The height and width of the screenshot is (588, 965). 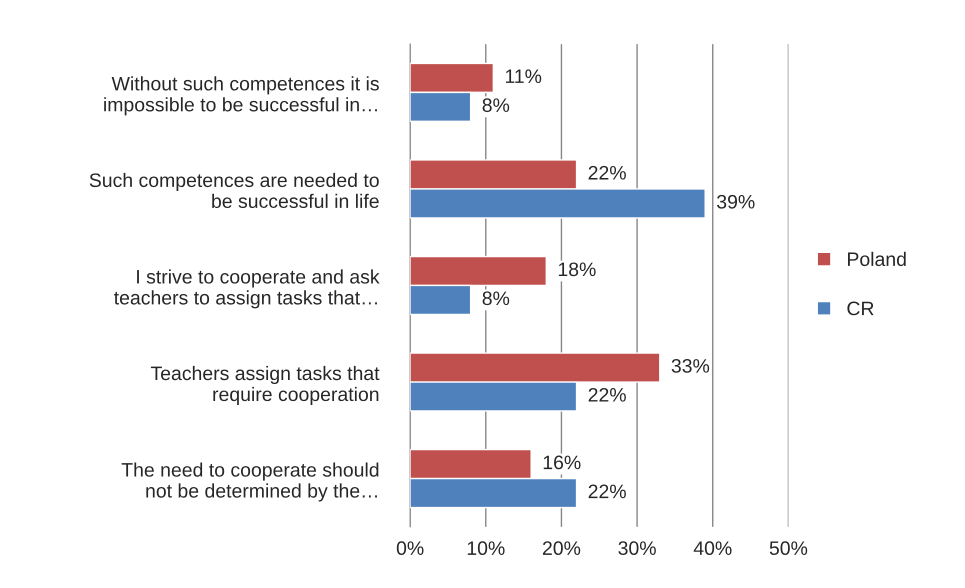 What do you see at coordinates (265, 385) in the screenshot?
I see `y-tick-label: Teachers assign tasks that require cooperation` at bounding box center [265, 385].